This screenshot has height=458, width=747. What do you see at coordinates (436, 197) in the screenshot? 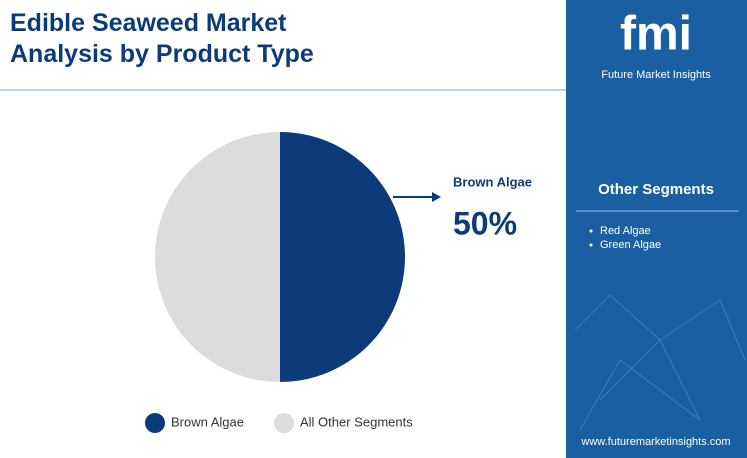
I see `callout-arrowhead` at bounding box center [436, 197].